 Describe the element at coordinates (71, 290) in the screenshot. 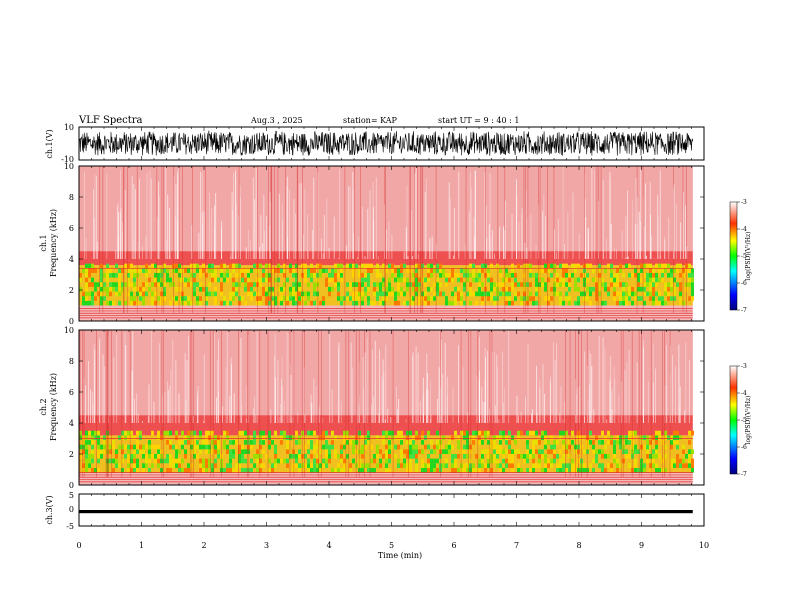

I see `freq-tick-label: 2` at that location.